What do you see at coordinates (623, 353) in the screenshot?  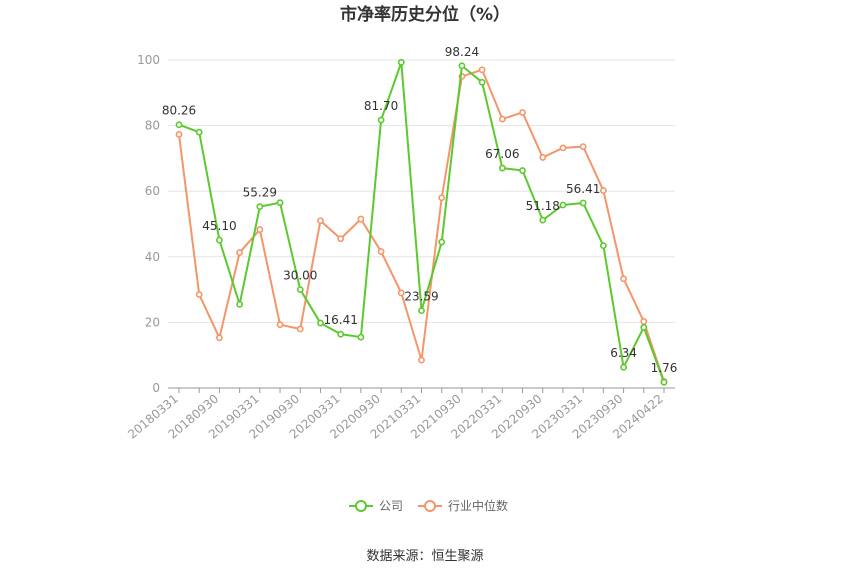 I see `data-label: 6.34` at bounding box center [623, 353].